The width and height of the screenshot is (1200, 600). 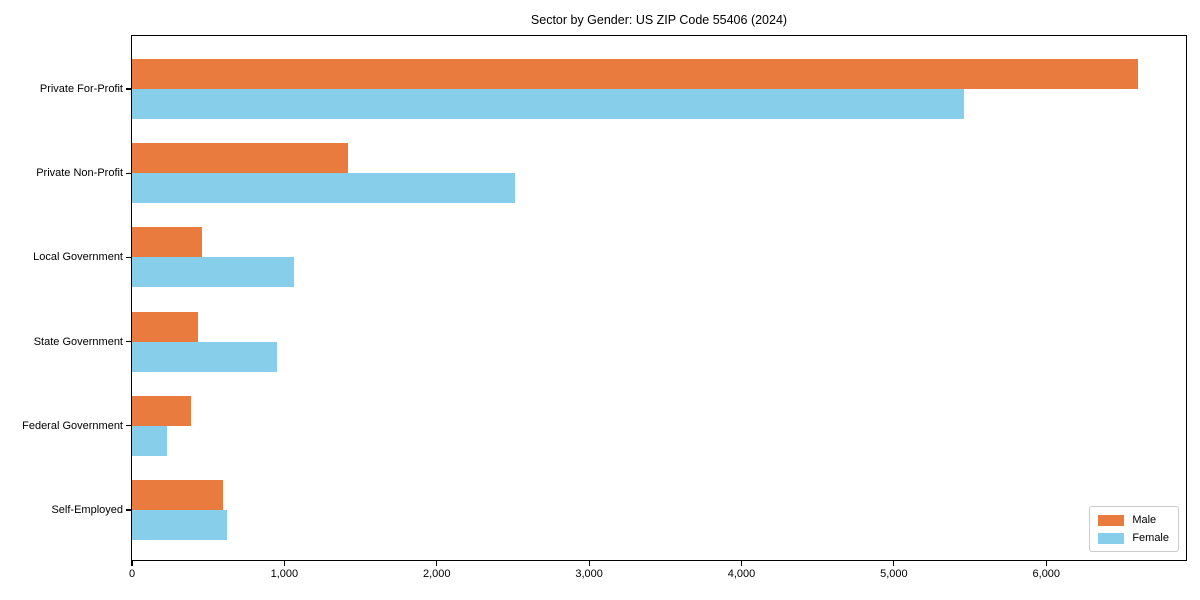 I want to click on male-bar-self-employed, so click(x=178, y=495).